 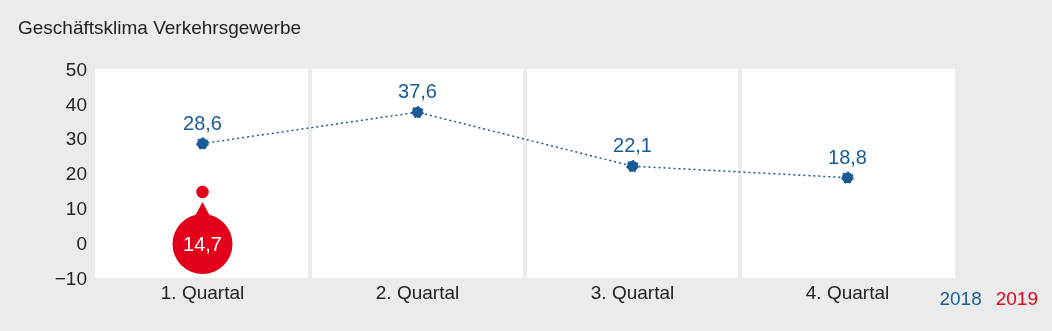 What do you see at coordinates (76, 139) in the screenshot?
I see `y-tick-label: 30` at bounding box center [76, 139].